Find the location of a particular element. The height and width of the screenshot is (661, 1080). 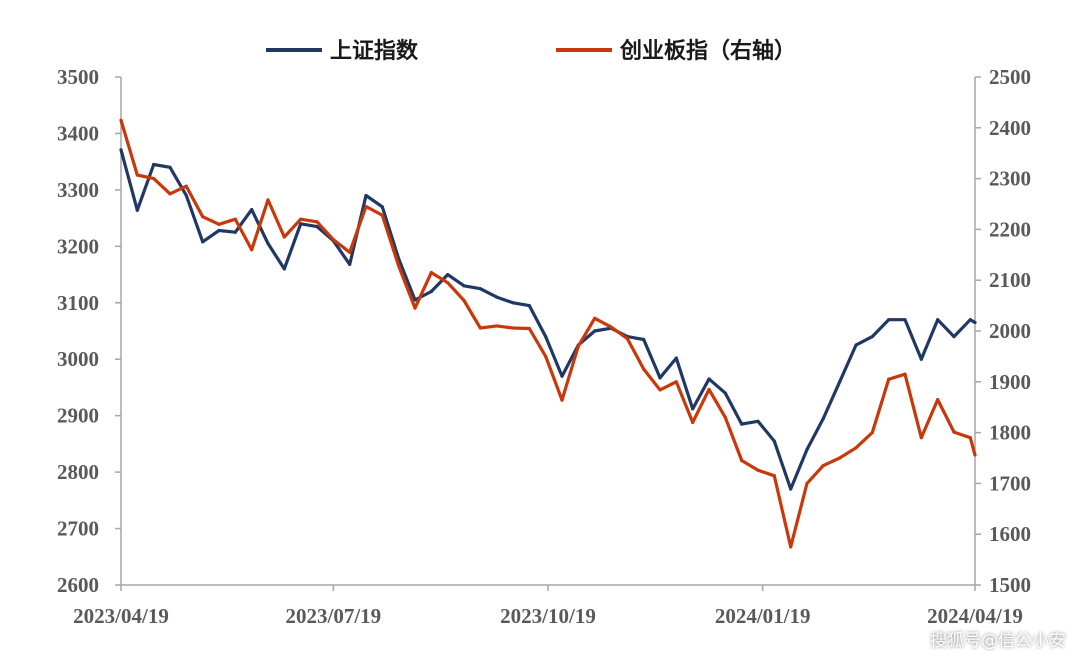

right-tick-label: 2300 is located at coordinates (1010, 179).